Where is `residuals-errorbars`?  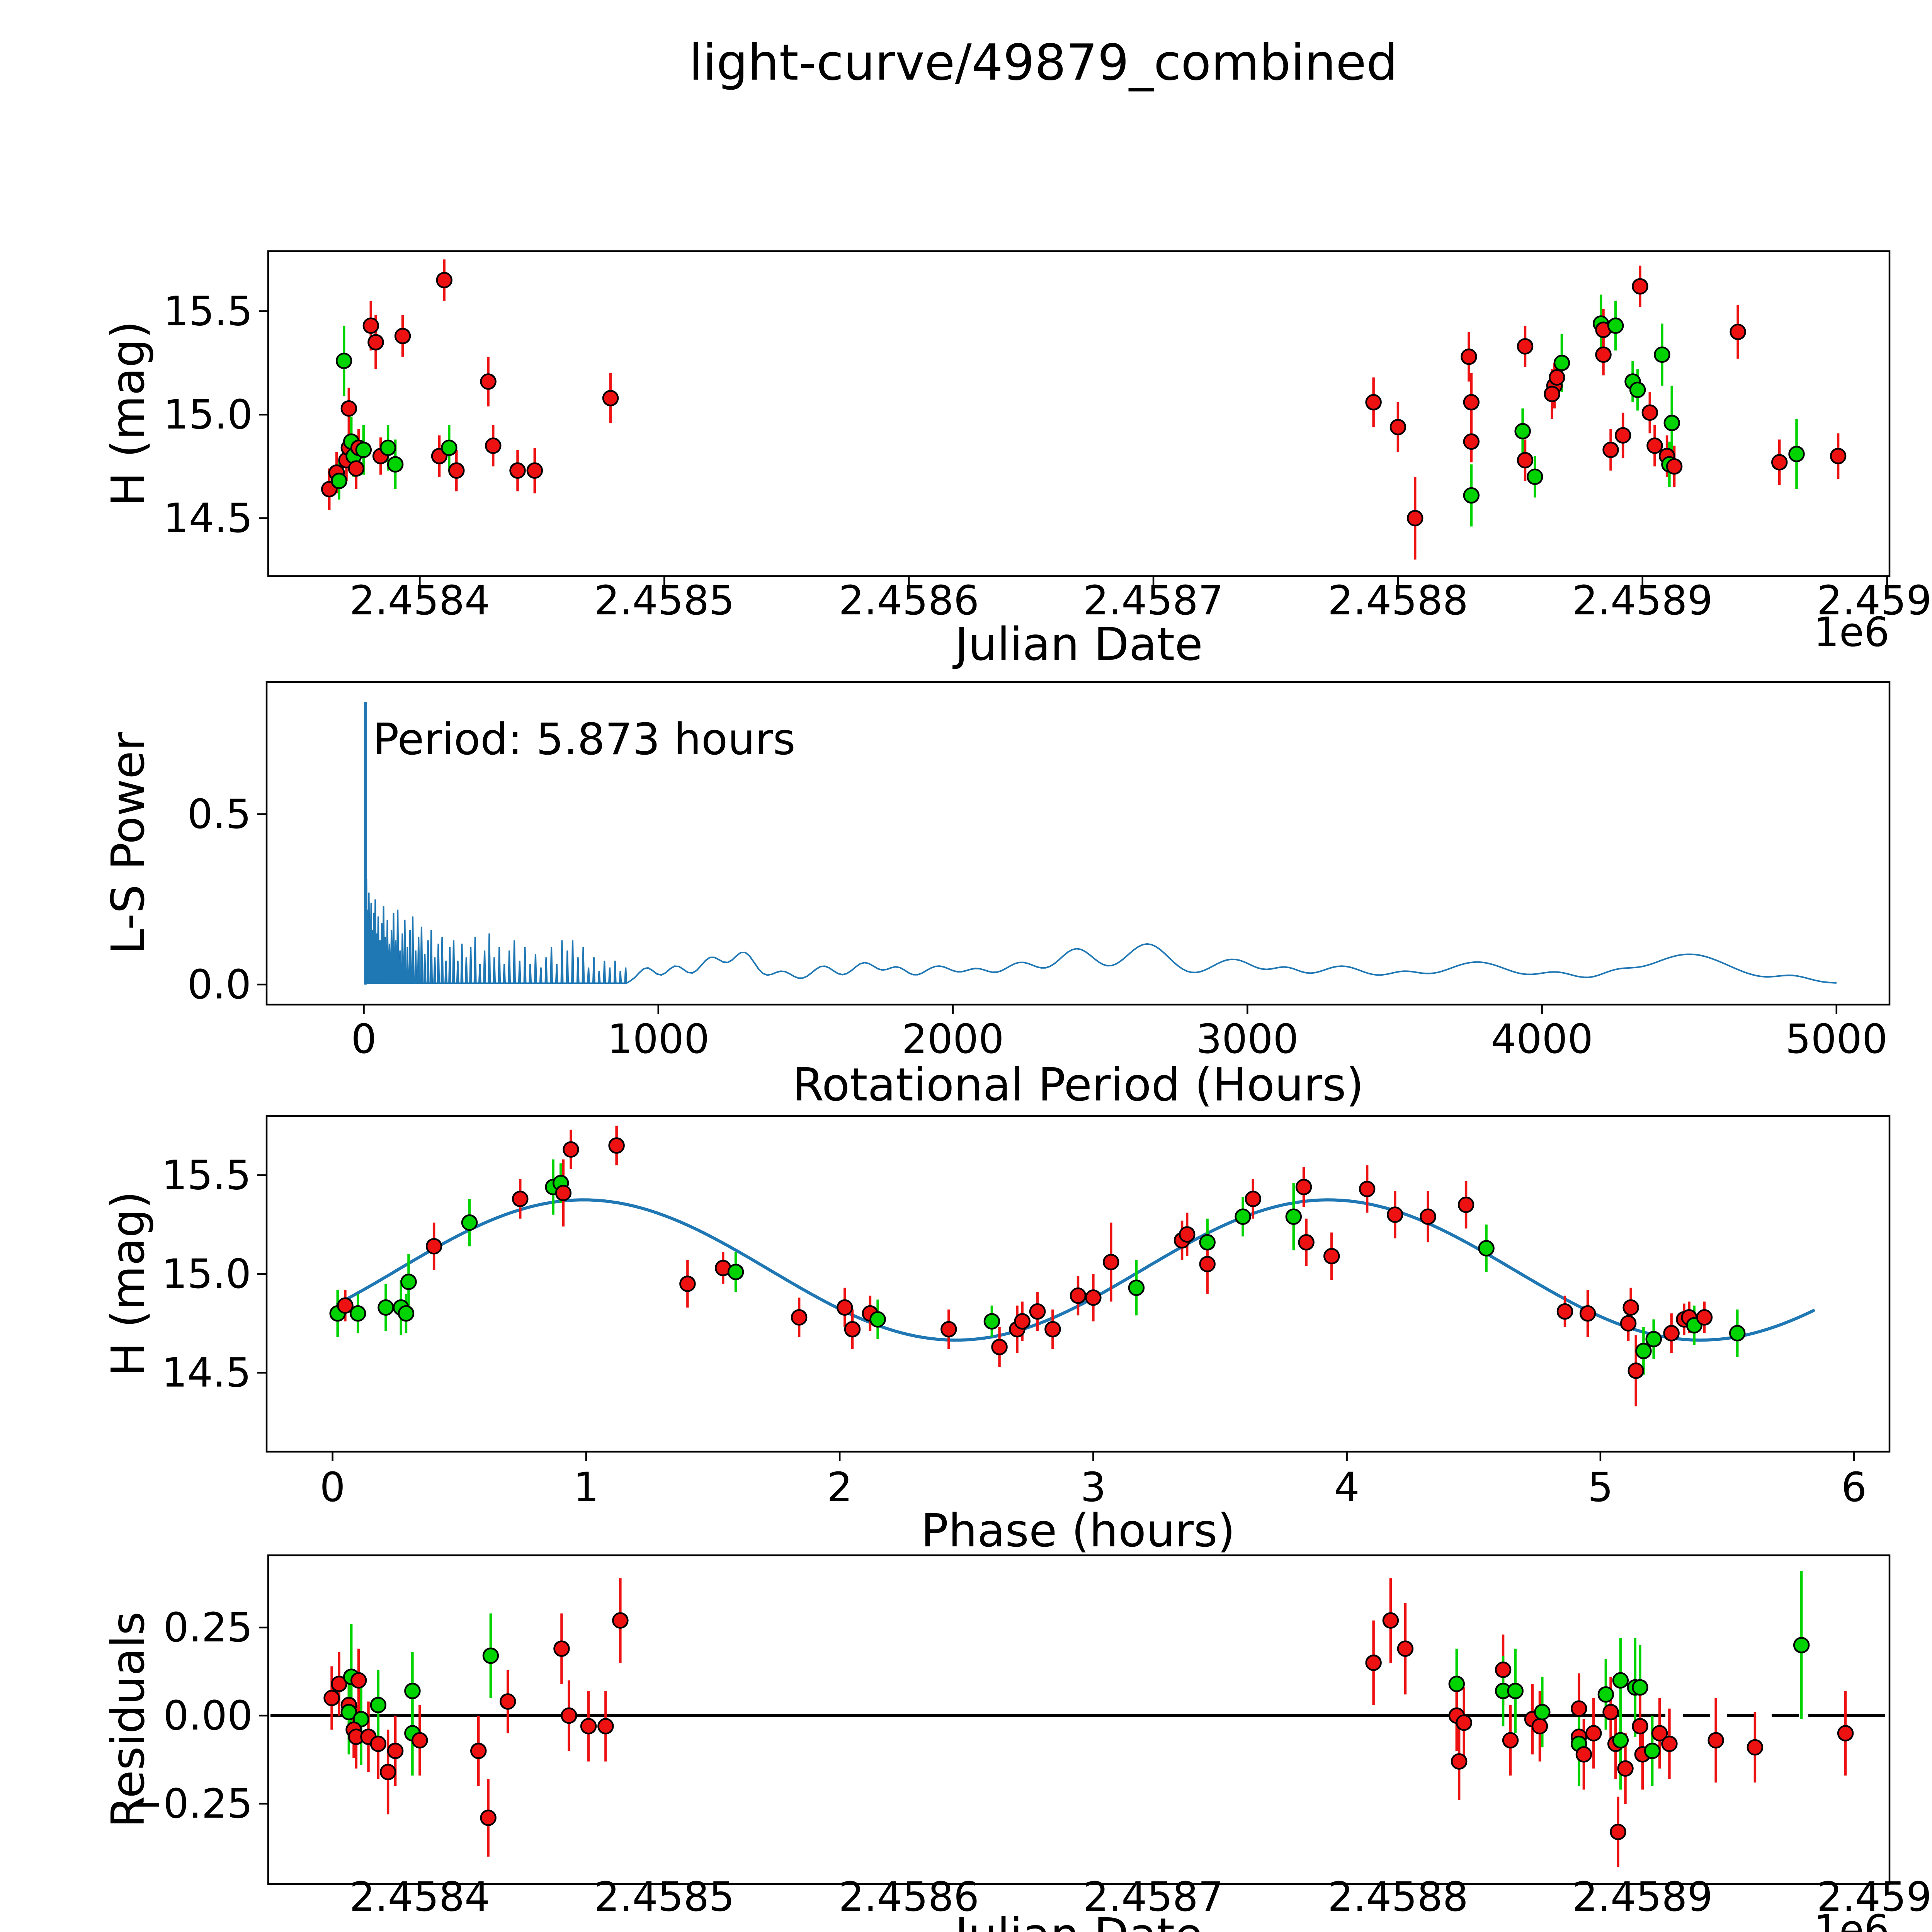 residuals-errorbars is located at coordinates (1088, 1719).